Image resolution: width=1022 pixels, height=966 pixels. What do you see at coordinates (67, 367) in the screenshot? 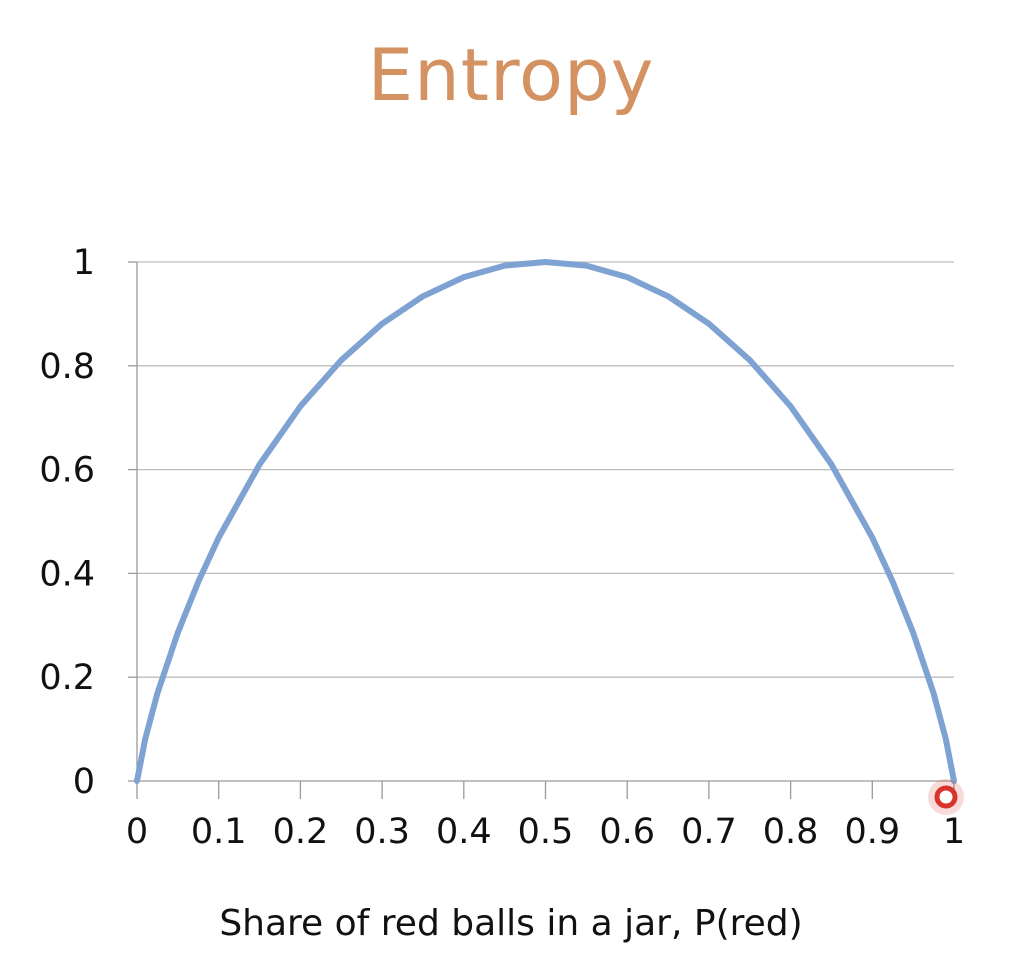
I see `y-tick-label: 0.8` at bounding box center [67, 367].